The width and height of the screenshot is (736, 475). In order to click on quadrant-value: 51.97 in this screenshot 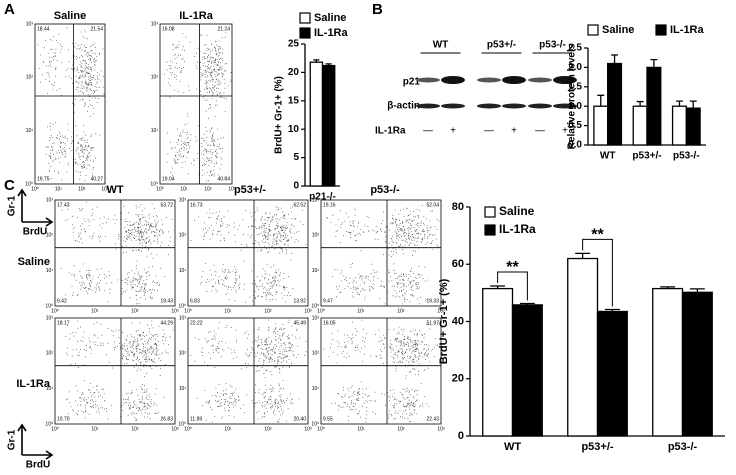, I will do `click(432, 323)`.